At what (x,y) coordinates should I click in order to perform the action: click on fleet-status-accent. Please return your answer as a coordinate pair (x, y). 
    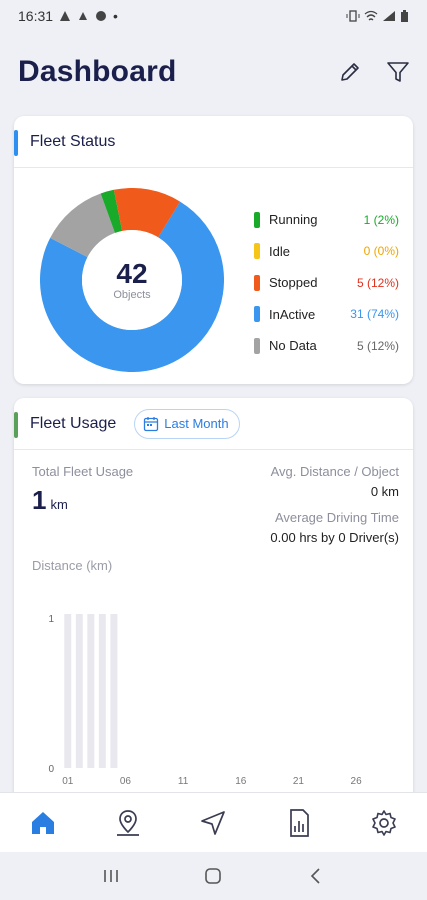
    Looking at the image, I should click on (16, 143).